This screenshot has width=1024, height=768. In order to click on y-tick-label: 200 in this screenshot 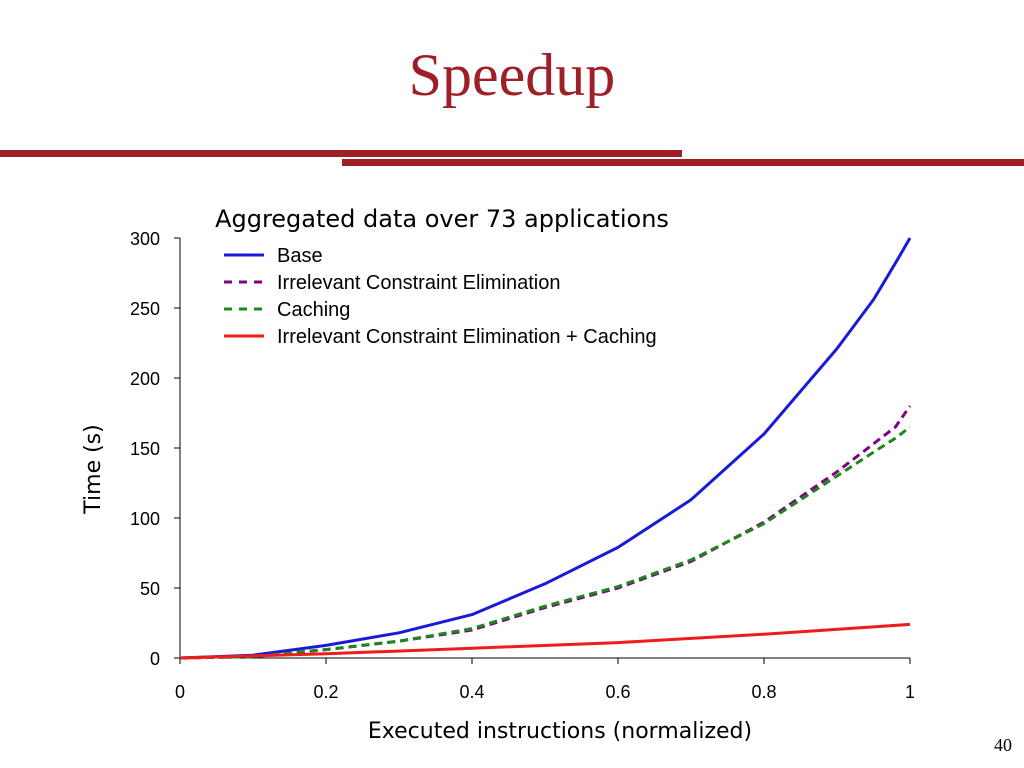, I will do `click(145, 379)`.